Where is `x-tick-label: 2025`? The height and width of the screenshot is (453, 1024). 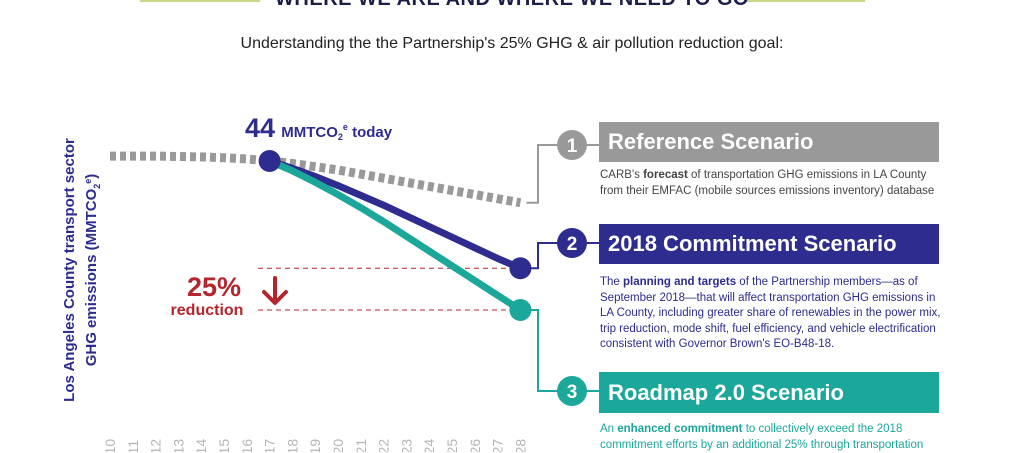 x-tick-label: 2025 is located at coordinates (452, 445).